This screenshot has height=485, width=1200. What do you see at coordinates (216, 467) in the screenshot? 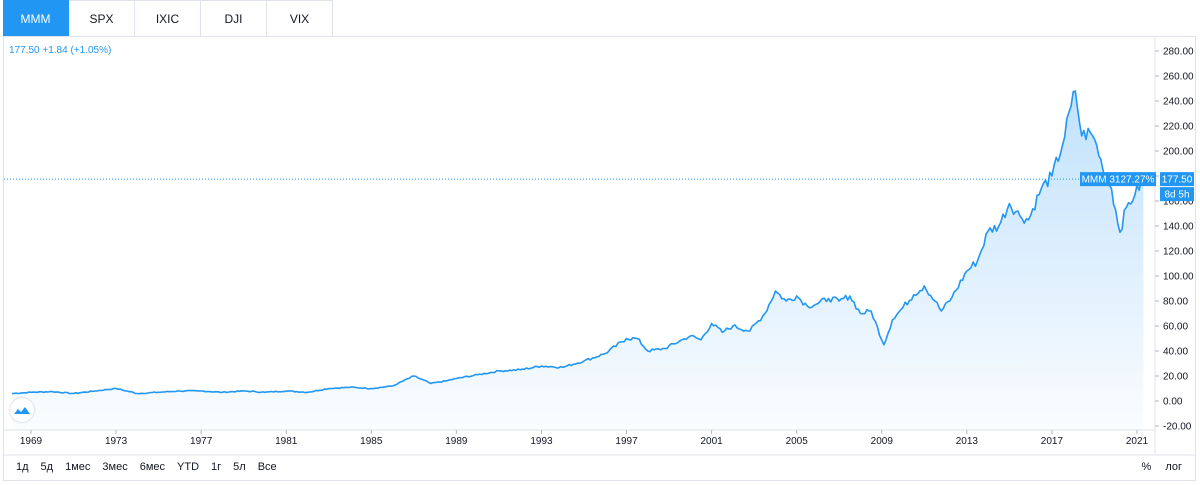
I see `range-button: 1г` at bounding box center [216, 467].